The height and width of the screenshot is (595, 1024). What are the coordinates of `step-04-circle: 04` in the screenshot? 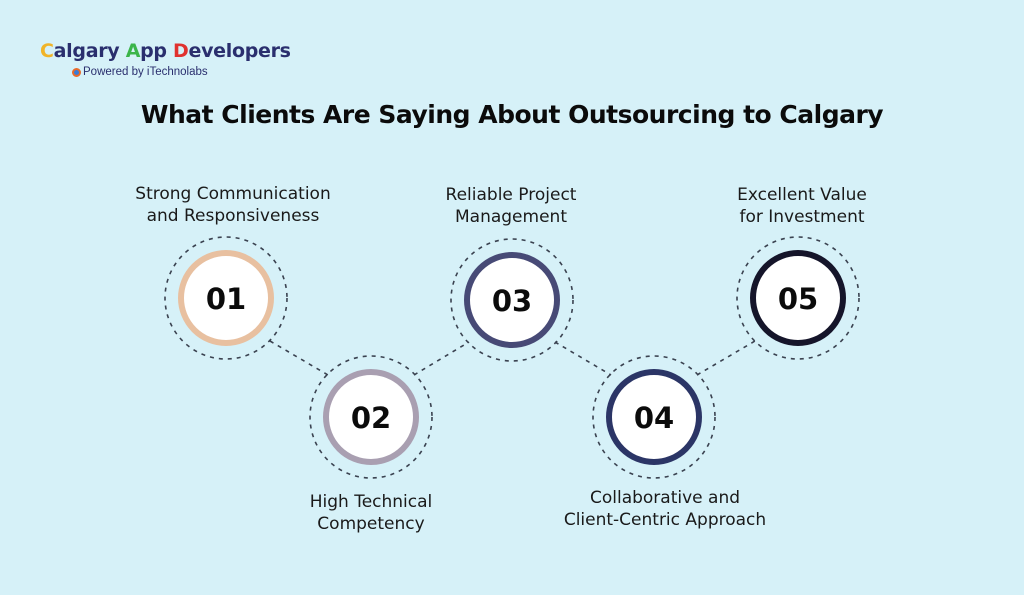 It's located at (654, 417).